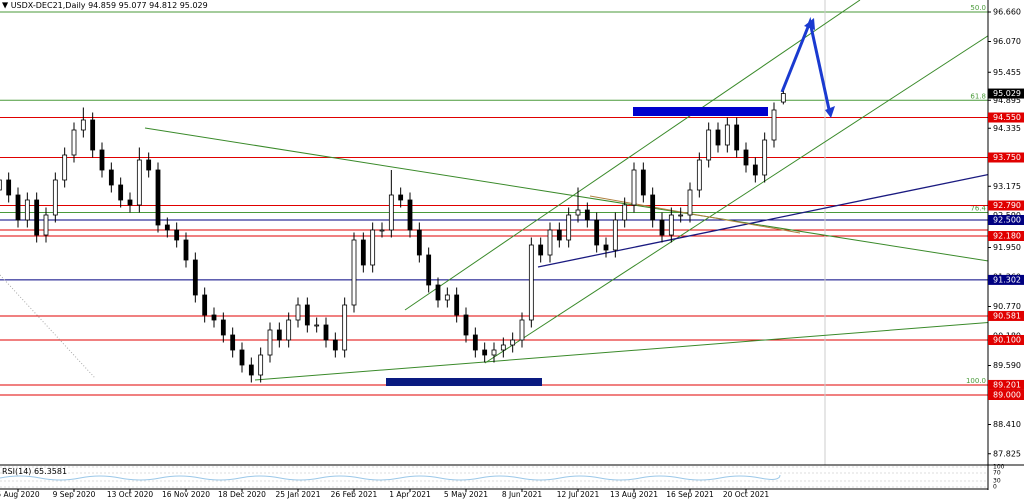 This screenshot has width=1024, height=500. I want to click on current-price-box, so click(1006, 93).